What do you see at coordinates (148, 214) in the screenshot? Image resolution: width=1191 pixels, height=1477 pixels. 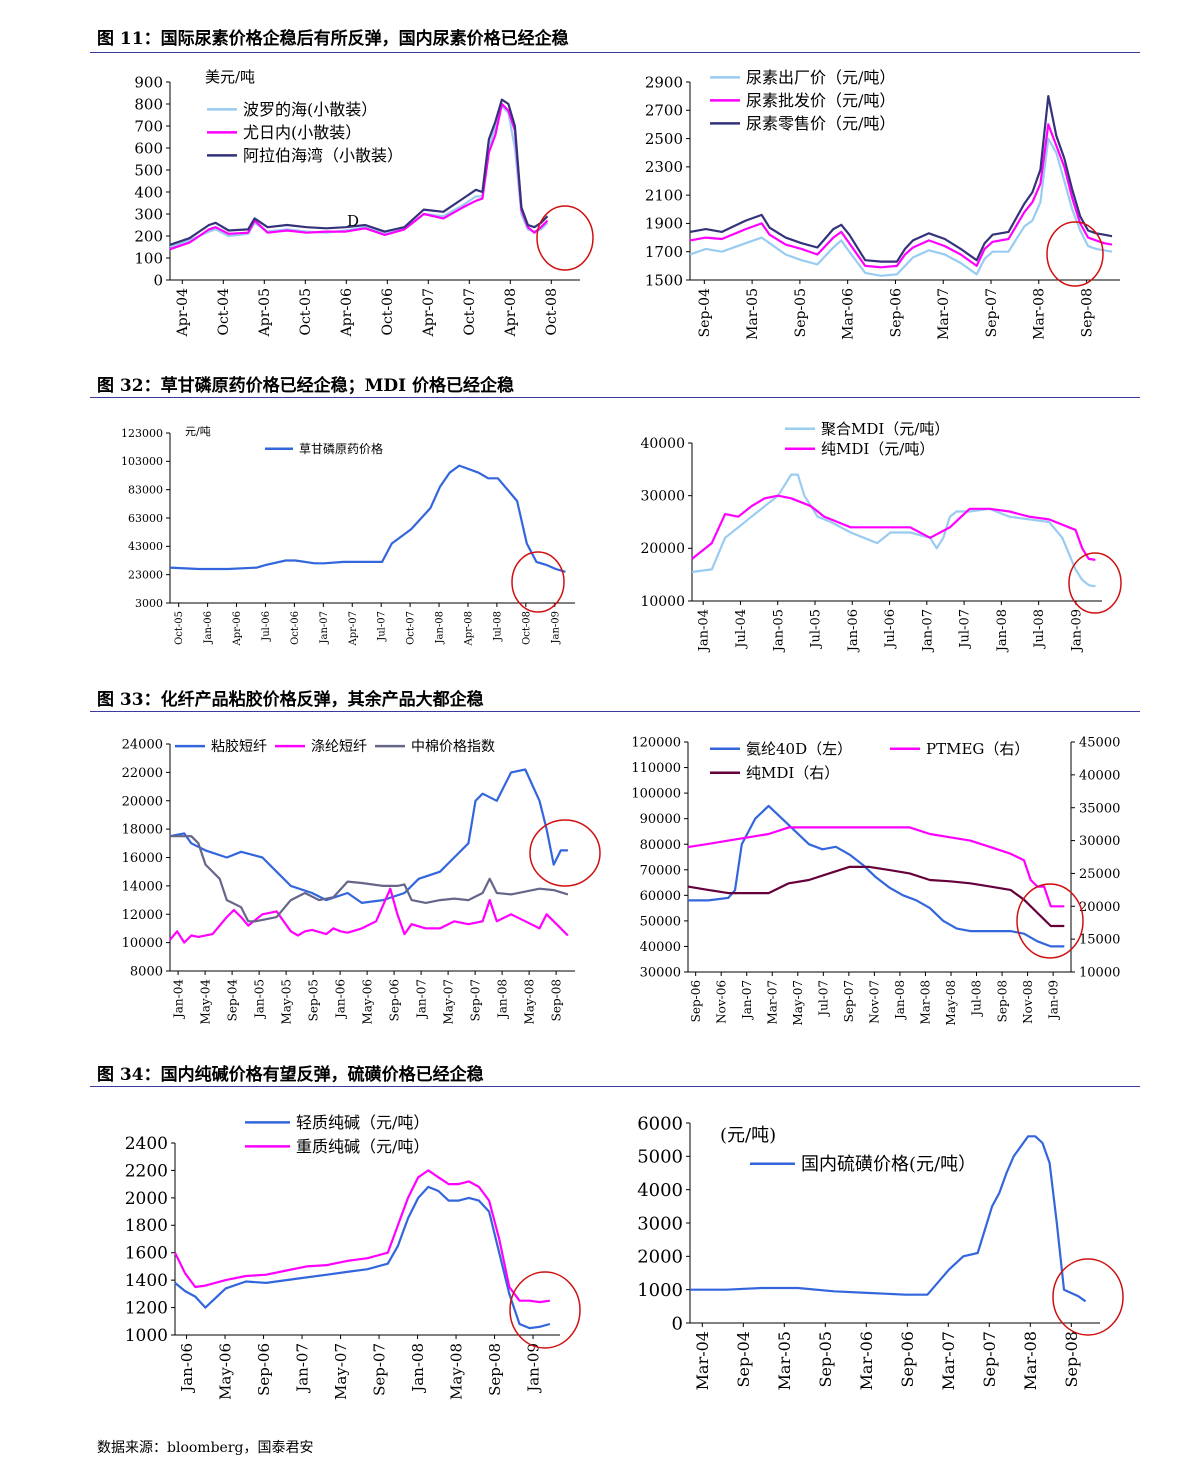 I see `y-tick-label: 300` at bounding box center [148, 214].